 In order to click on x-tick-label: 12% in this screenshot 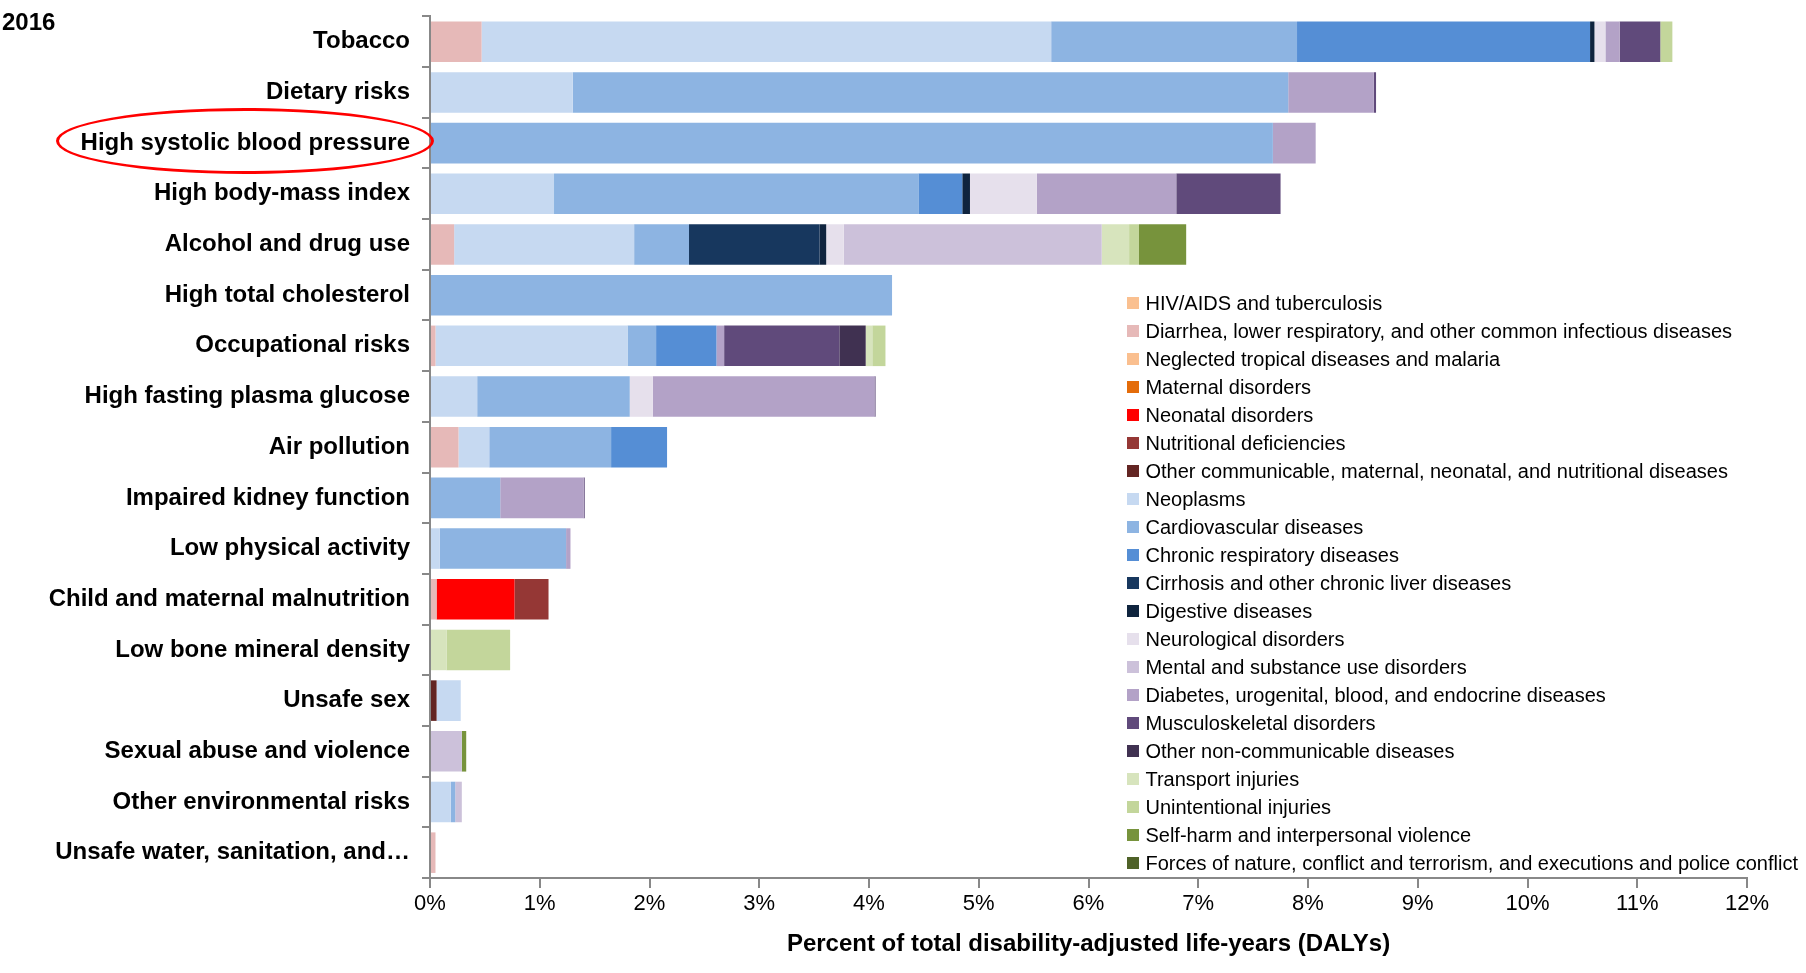, I will do `click(1747, 903)`.